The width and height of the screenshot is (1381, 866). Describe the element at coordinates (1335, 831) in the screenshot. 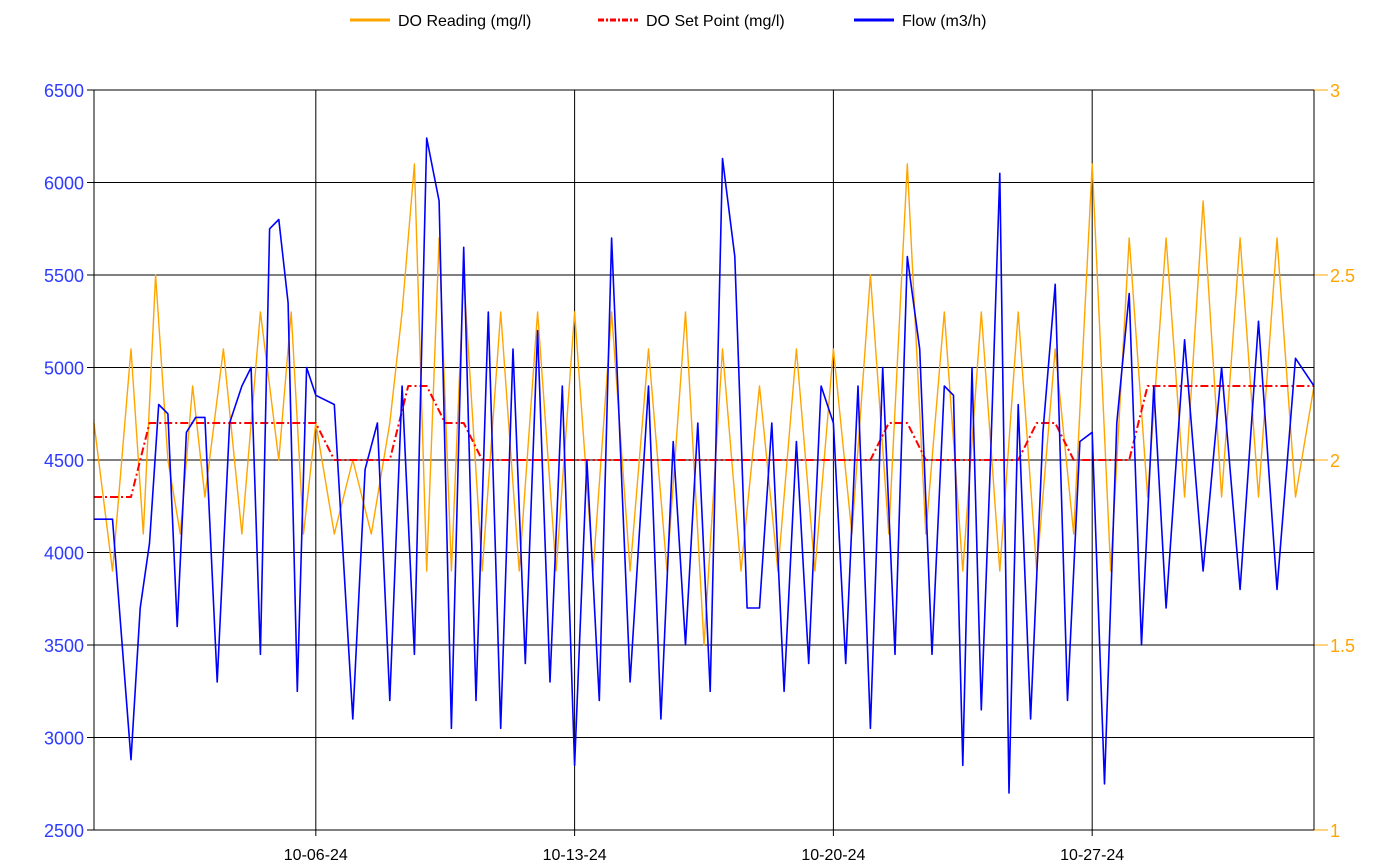

I see `y-right-tick-label: 1` at that location.